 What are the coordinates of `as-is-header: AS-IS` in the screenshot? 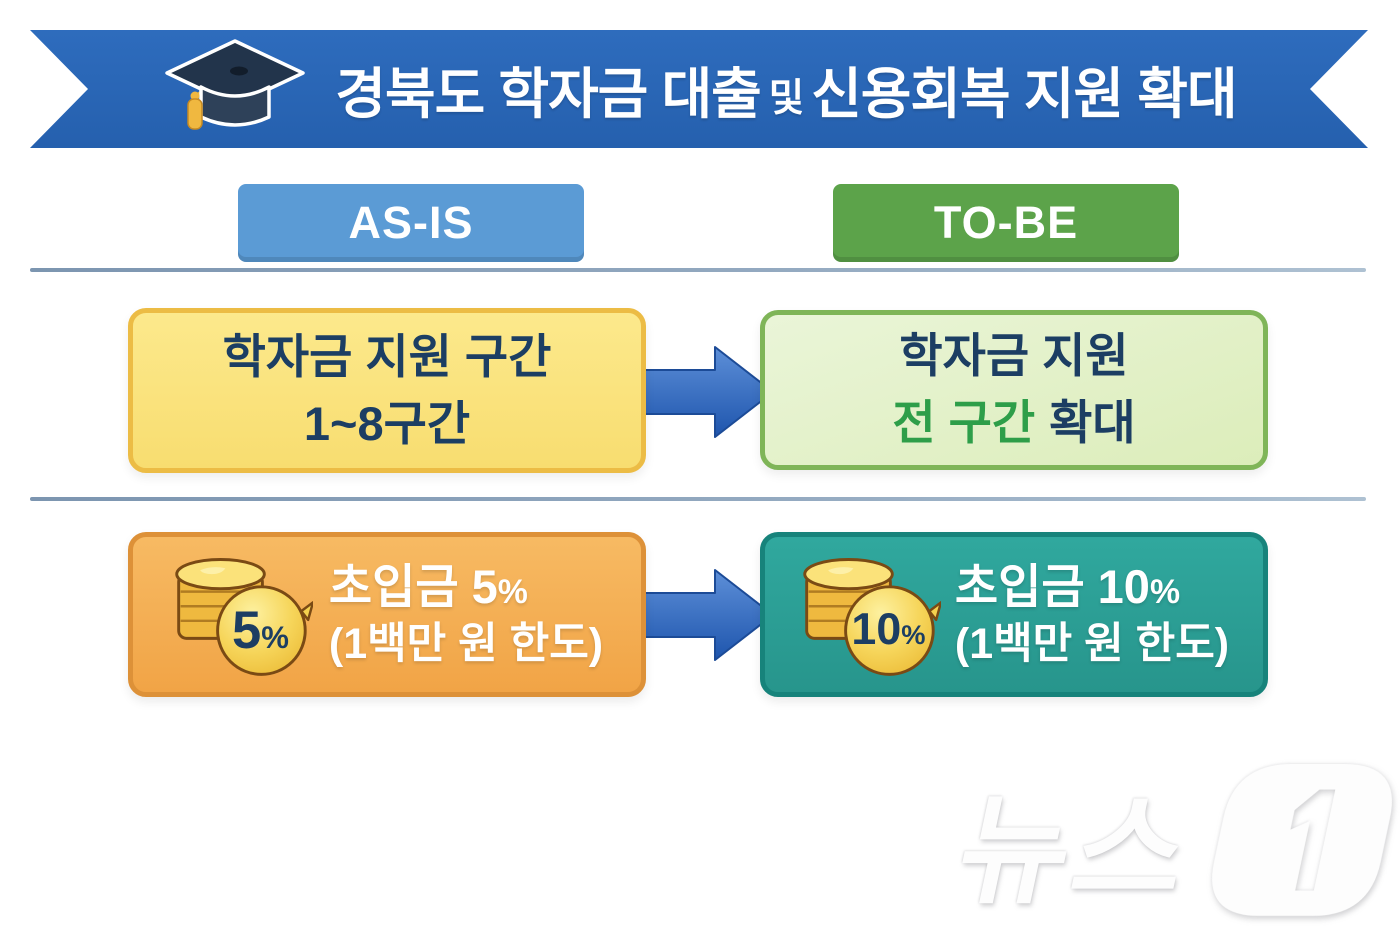 It's located at (411, 223).